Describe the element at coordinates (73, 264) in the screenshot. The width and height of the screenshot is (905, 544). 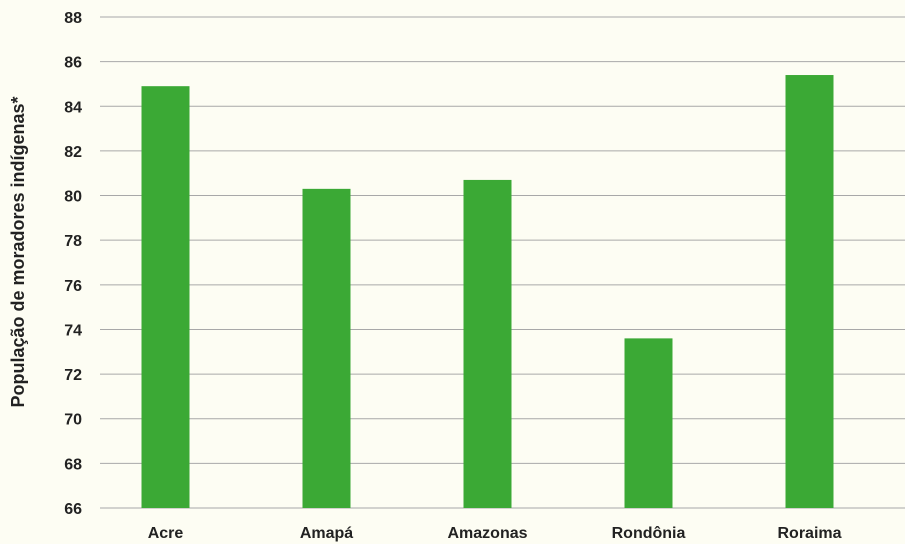
I see `y-axis-ticks: 66 68 70 72 74 76 78 80 82 84 86 88` at that location.